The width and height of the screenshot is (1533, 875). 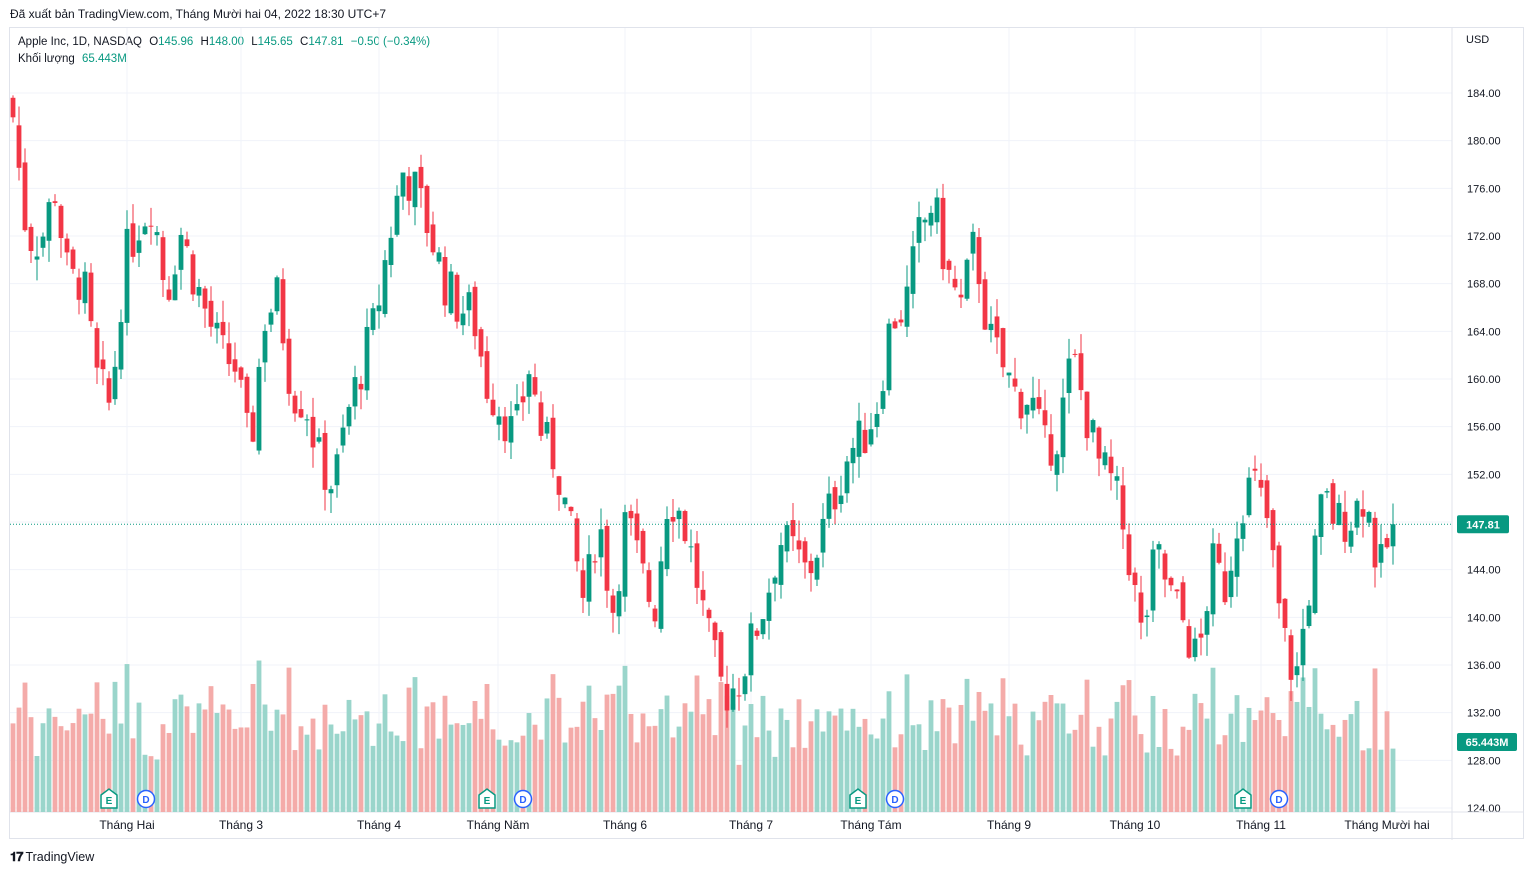 What do you see at coordinates (254, 42) in the screenshot?
I see `low-label: L` at bounding box center [254, 42].